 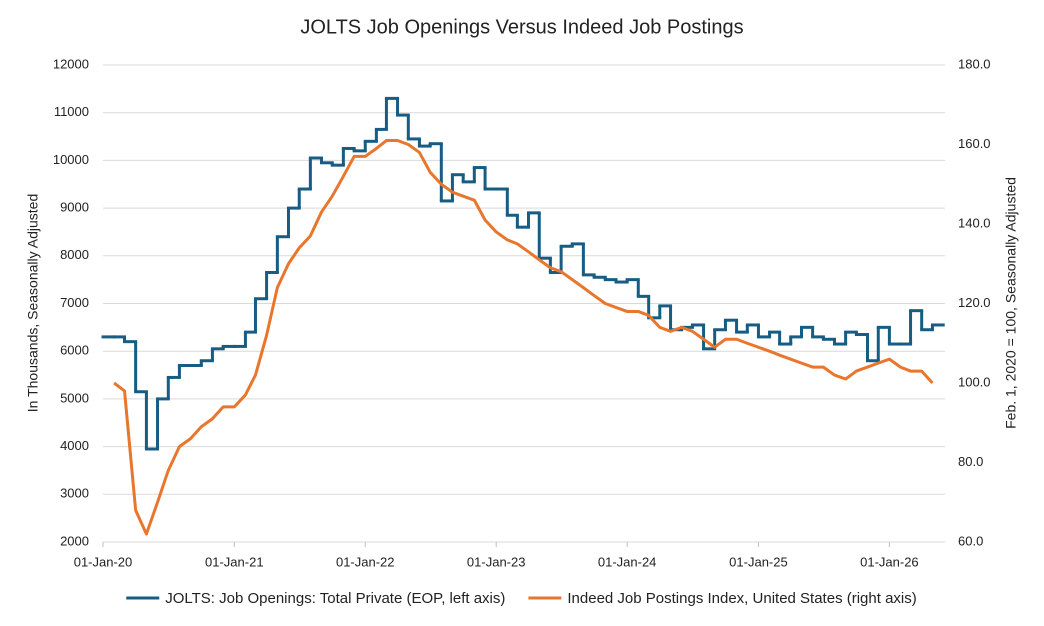 I want to click on x-tick-label: 01-Jan-22, so click(x=365, y=561).